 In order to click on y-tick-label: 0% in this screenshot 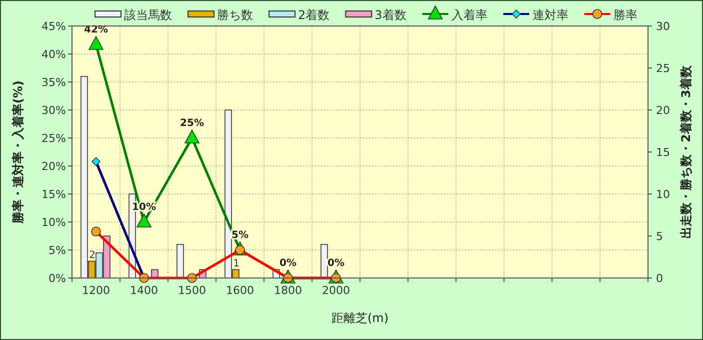, I will do `click(57, 278)`.